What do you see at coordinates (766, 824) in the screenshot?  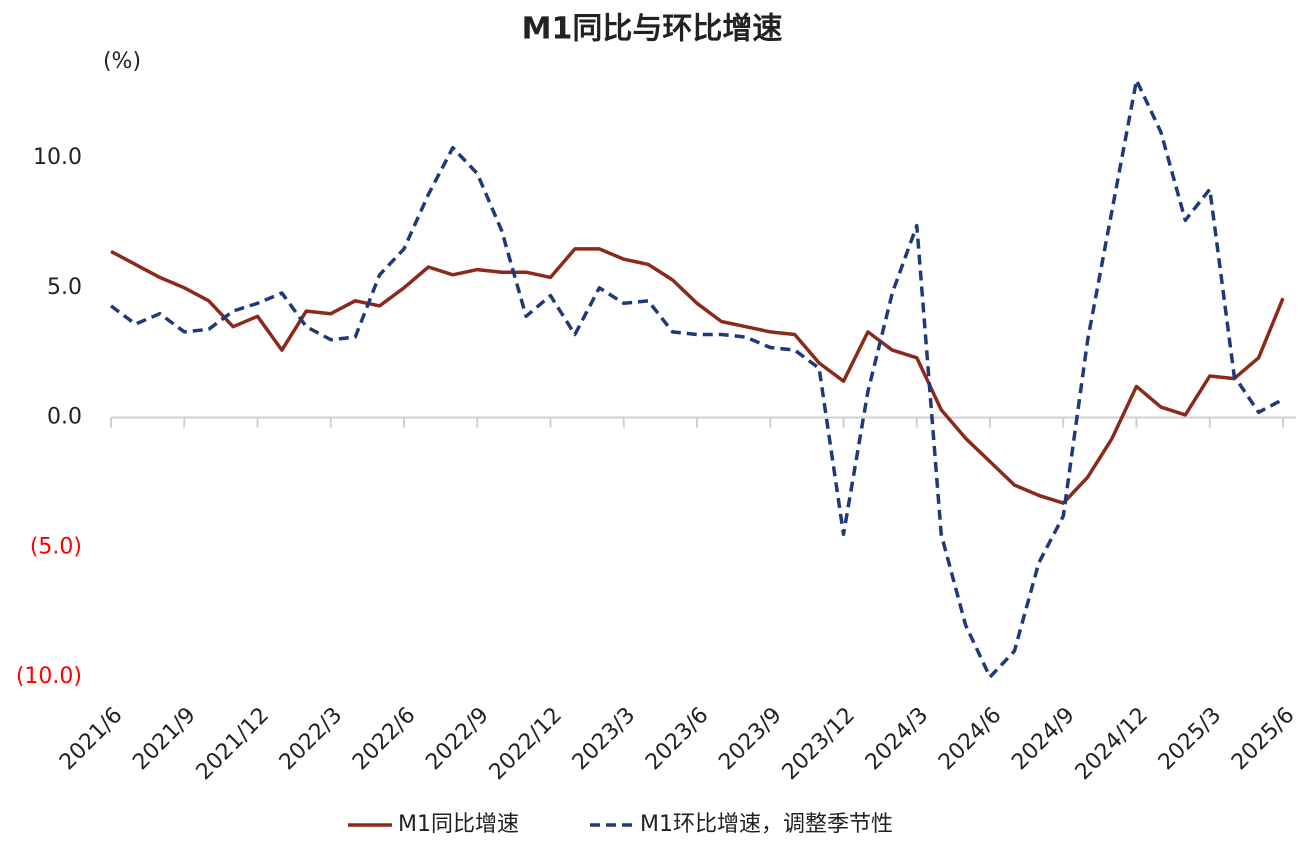 I see `legend-label: M1环比增速，调整季节性` at bounding box center [766, 824].